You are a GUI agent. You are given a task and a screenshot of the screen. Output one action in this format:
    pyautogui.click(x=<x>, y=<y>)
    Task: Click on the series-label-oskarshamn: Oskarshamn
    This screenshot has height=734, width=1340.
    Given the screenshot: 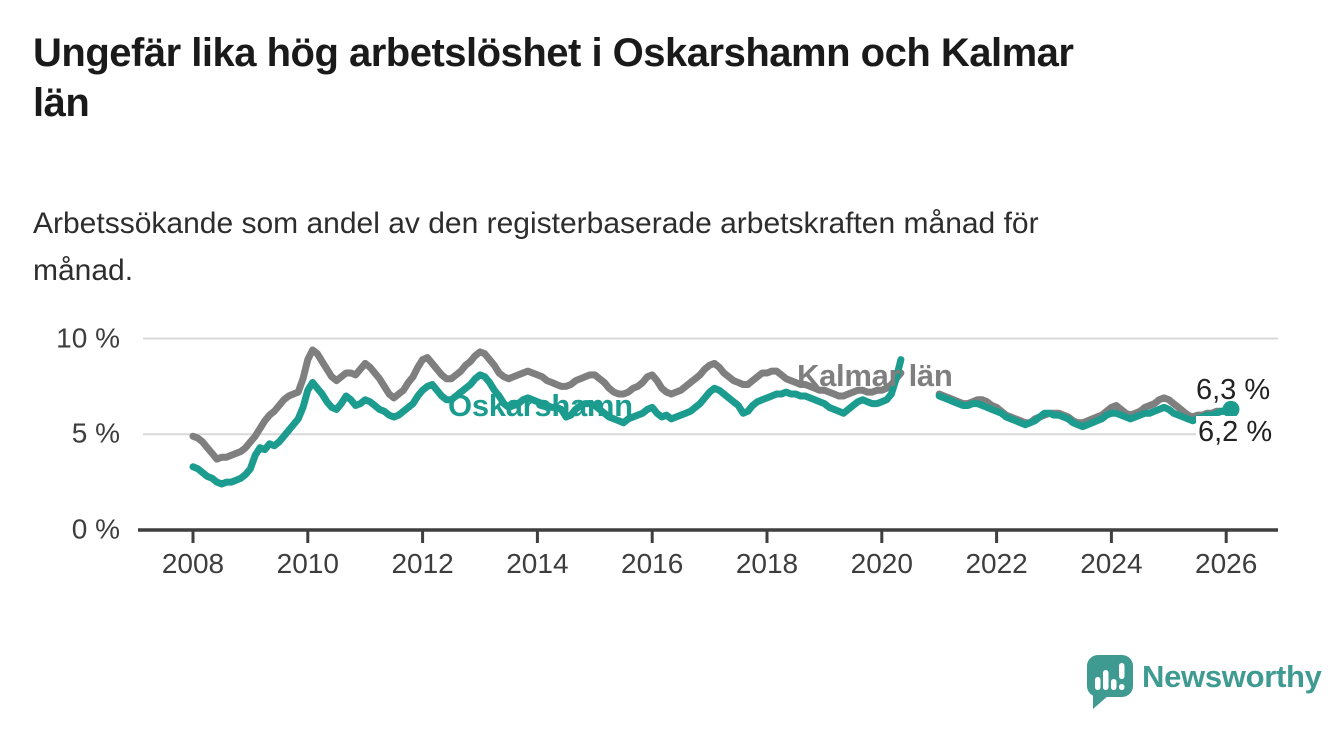 What is the action you would take?
    pyautogui.click(x=540, y=405)
    